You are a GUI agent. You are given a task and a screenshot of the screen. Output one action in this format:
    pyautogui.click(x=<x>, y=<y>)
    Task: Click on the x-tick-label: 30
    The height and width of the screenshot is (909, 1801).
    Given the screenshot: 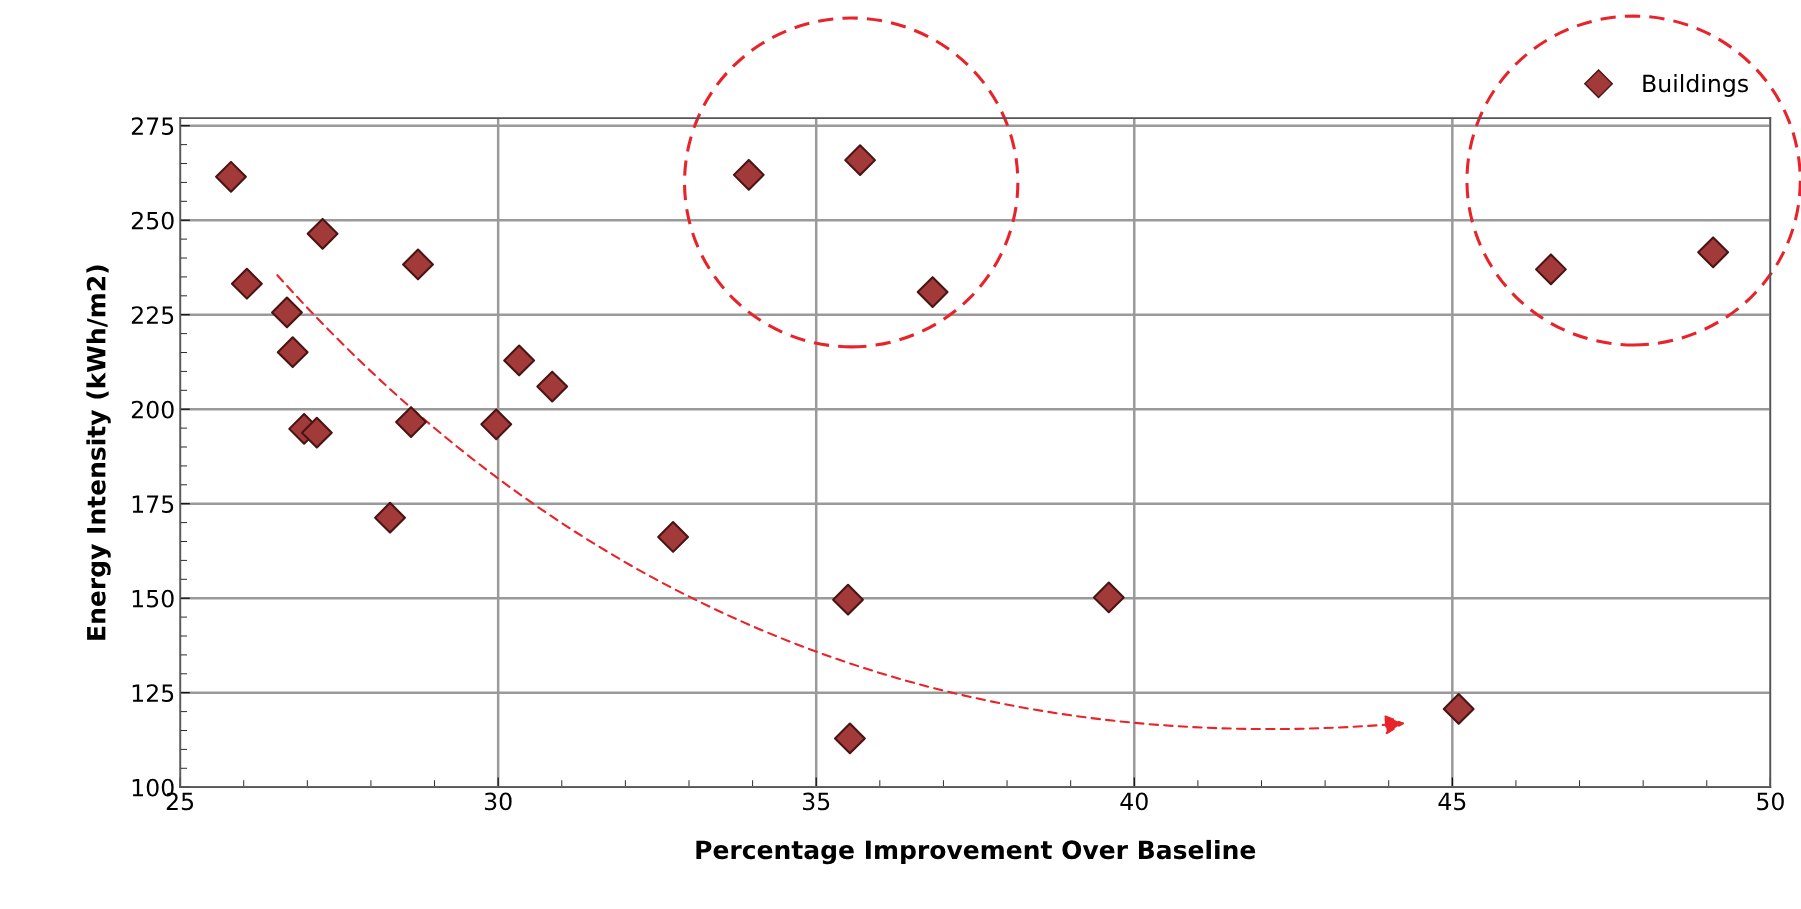 What is the action you would take?
    pyautogui.click(x=498, y=801)
    